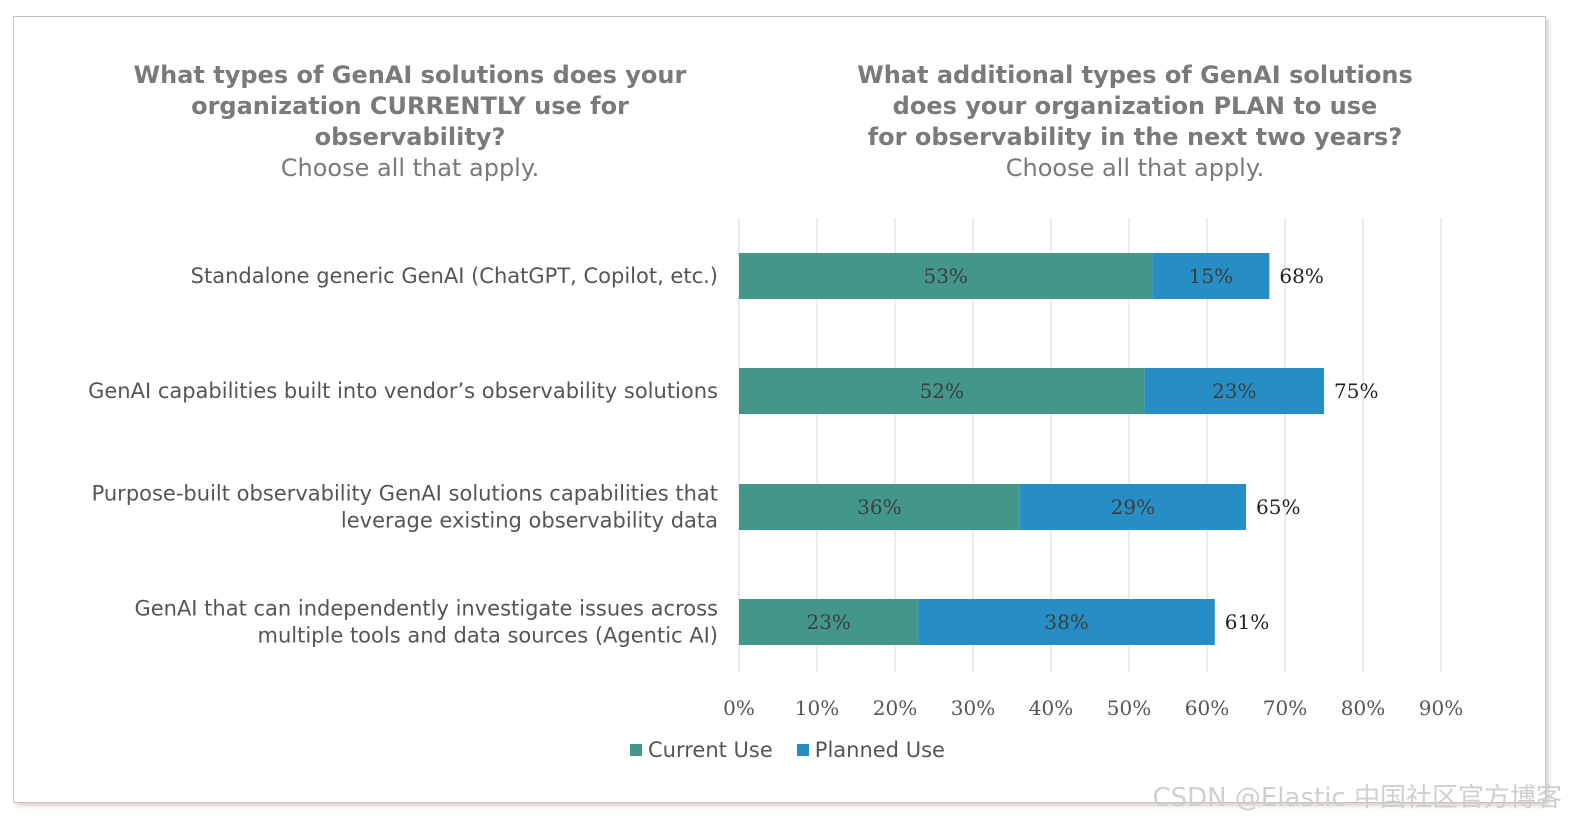 This screenshot has width=1572, height=824. What do you see at coordinates (1135, 106) in the screenshot?
I see `right-question-line-2: does your organization PLAN to use` at bounding box center [1135, 106].